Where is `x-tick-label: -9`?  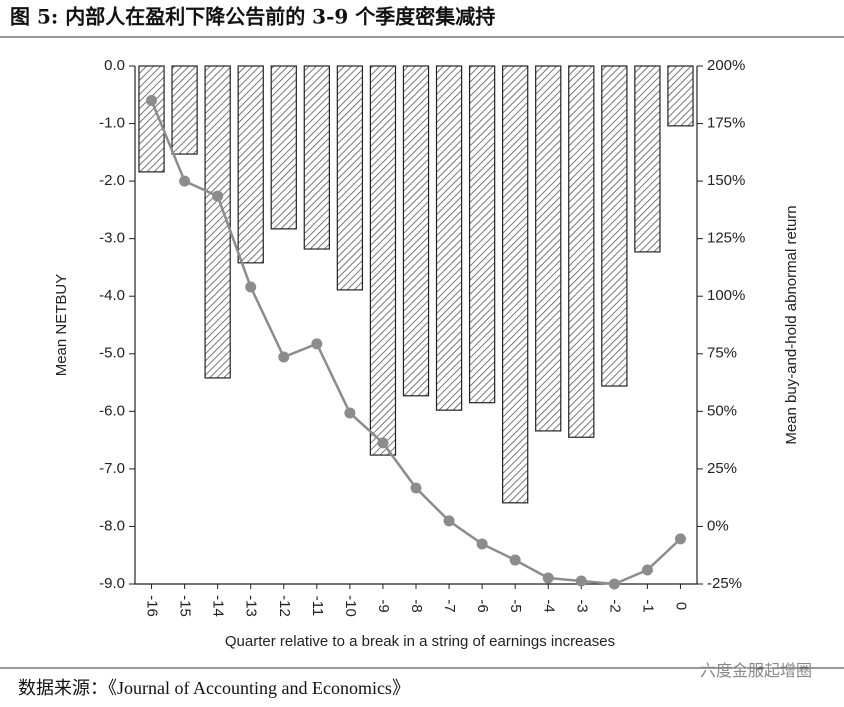 x-tick-label: -9 is located at coordinates (383, 605).